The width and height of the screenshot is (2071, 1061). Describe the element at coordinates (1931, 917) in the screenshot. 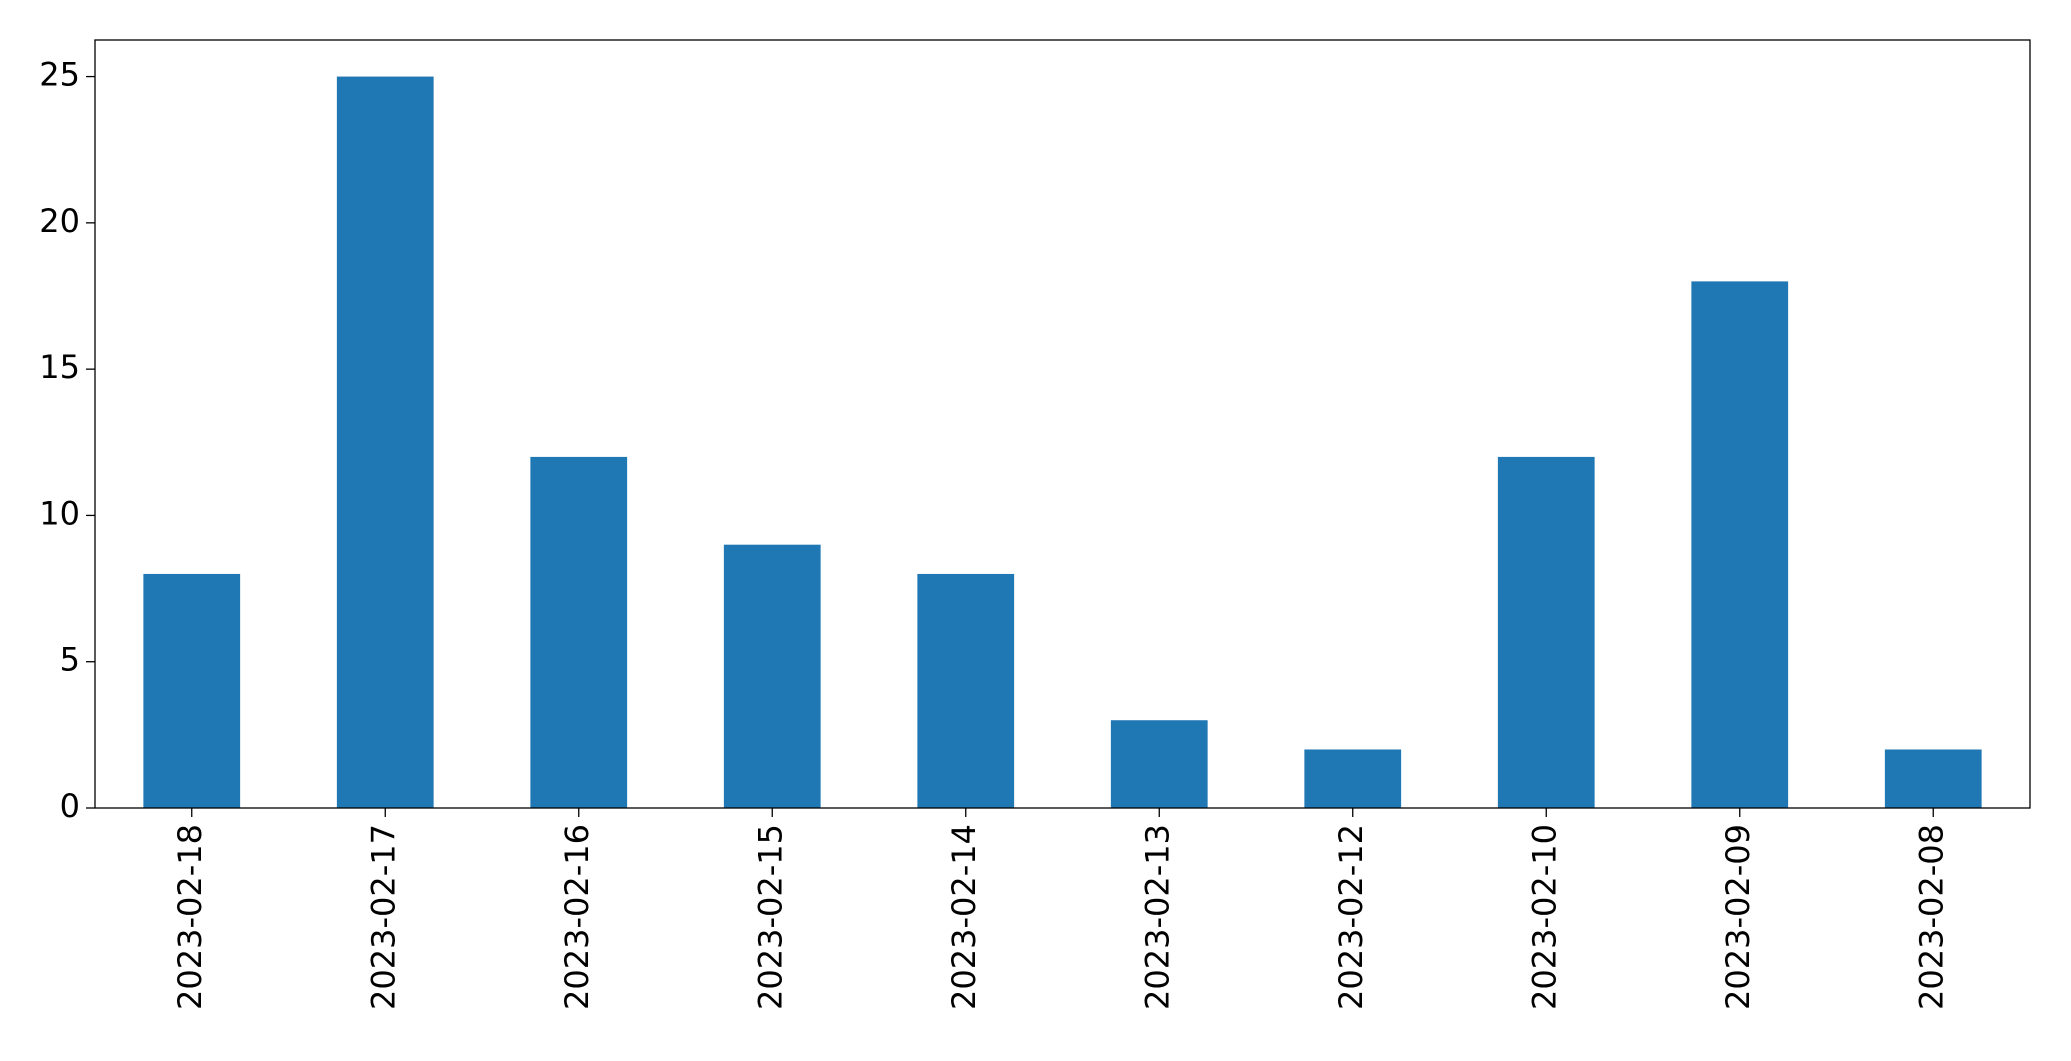

I see `x-tick-label: 2023-02-08` at that location.